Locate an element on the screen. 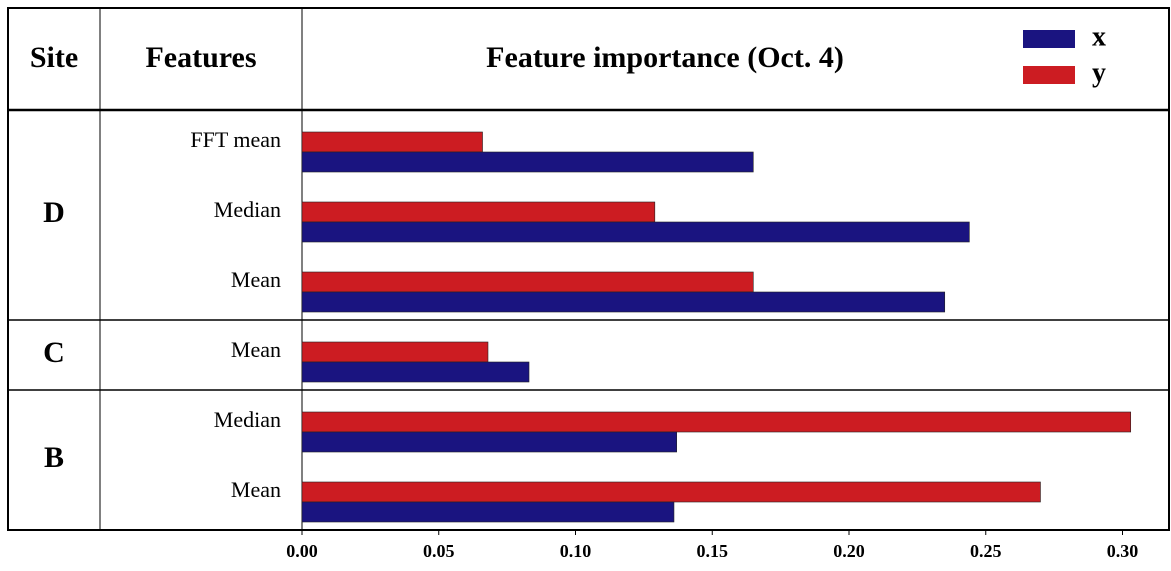 Image resolution: width=1171 pixels, height=571 pixels. x-tick-label: 0.15 is located at coordinates (713, 551).